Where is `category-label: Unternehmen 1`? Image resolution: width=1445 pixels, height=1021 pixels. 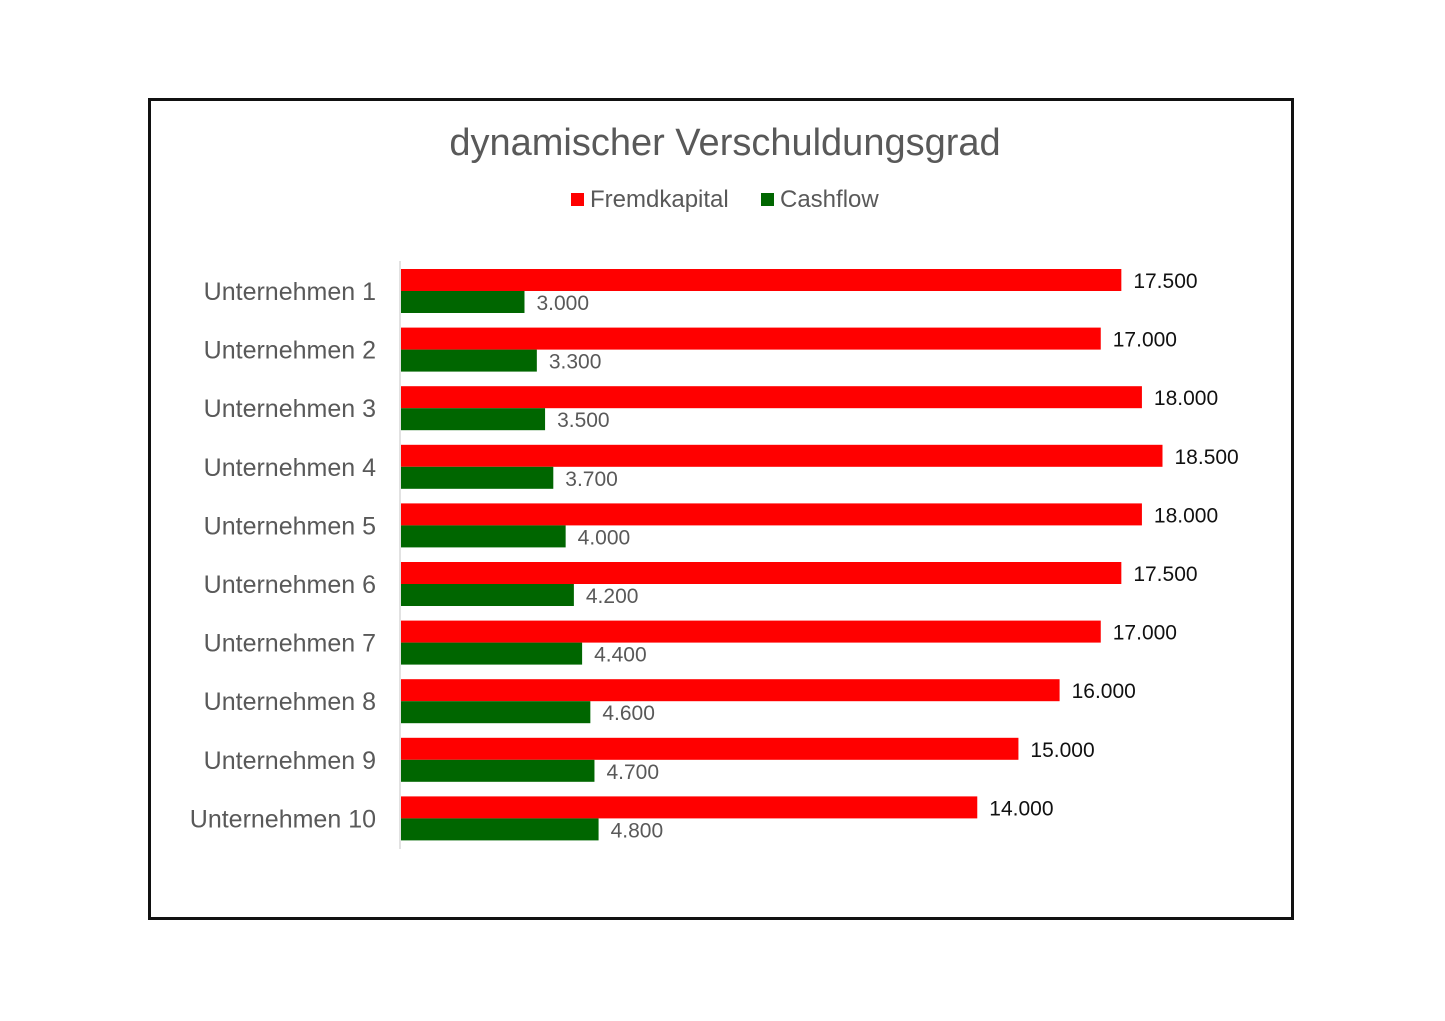
category-label: Unternehmen 1 is located at coordinates (290, 292).